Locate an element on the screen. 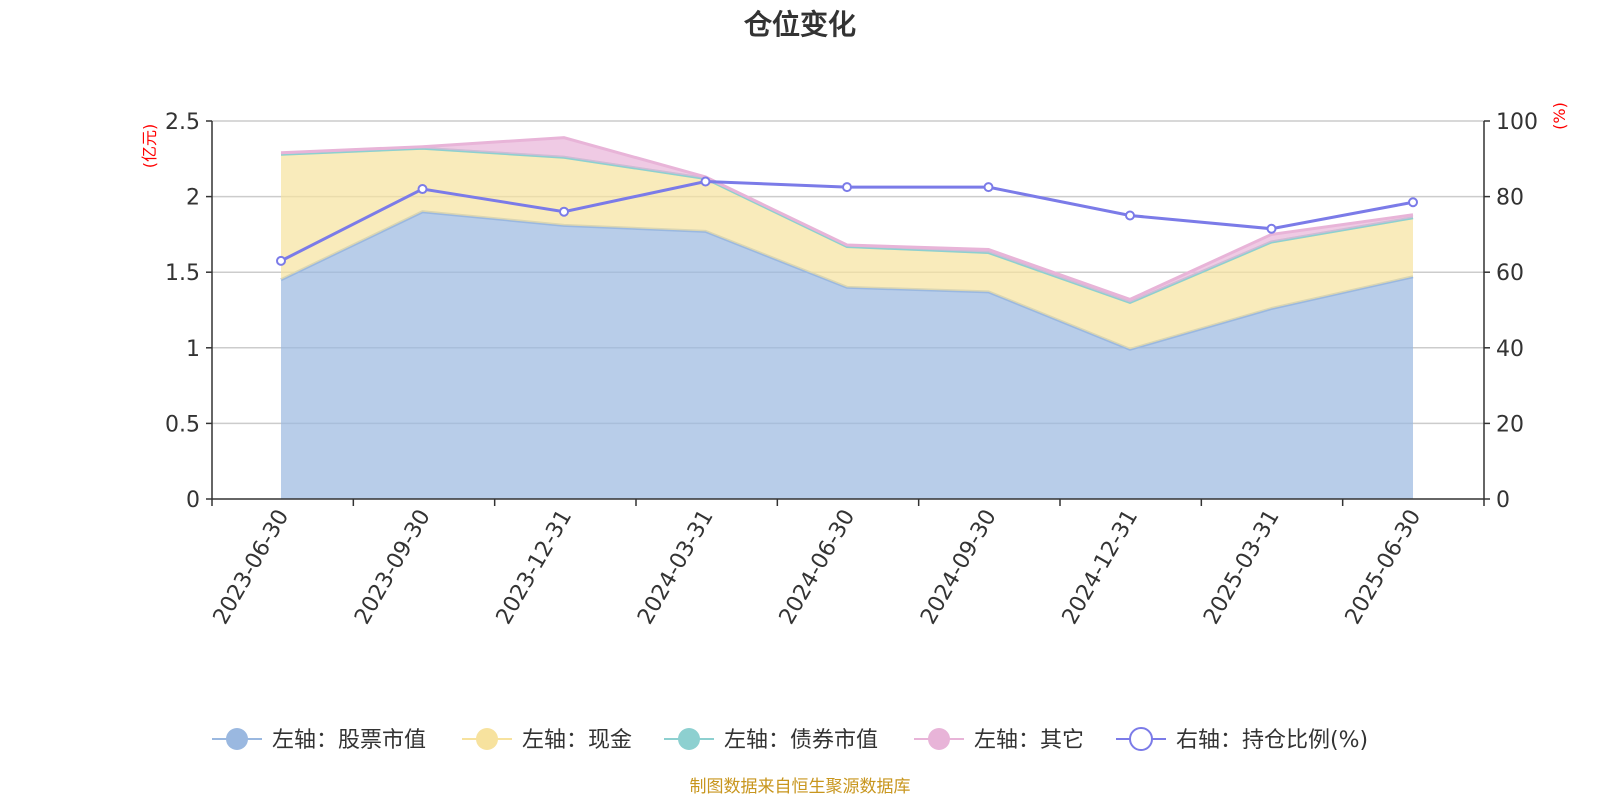 This screenshot has height=800, width=1600. x-tick-label-5: 2024-09-30 is located at coordinates (959, 567).